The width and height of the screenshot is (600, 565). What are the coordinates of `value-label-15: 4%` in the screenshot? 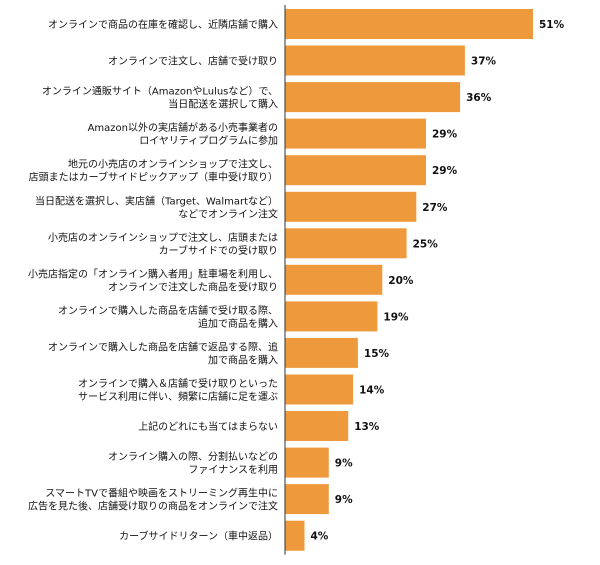 It's located at (320, 537).